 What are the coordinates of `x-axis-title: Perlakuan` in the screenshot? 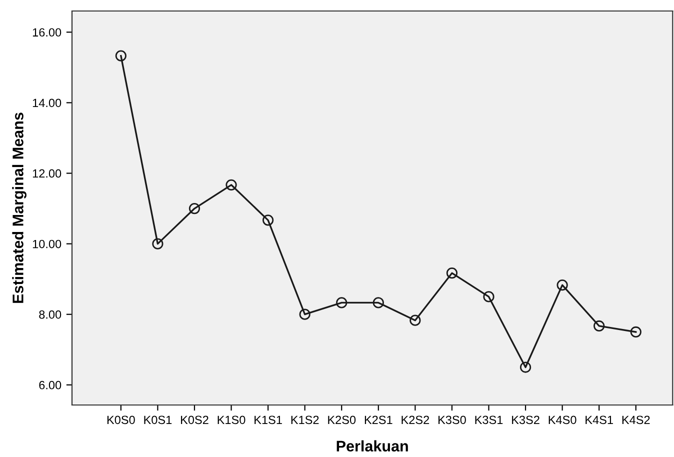 It's located at (372, 446).